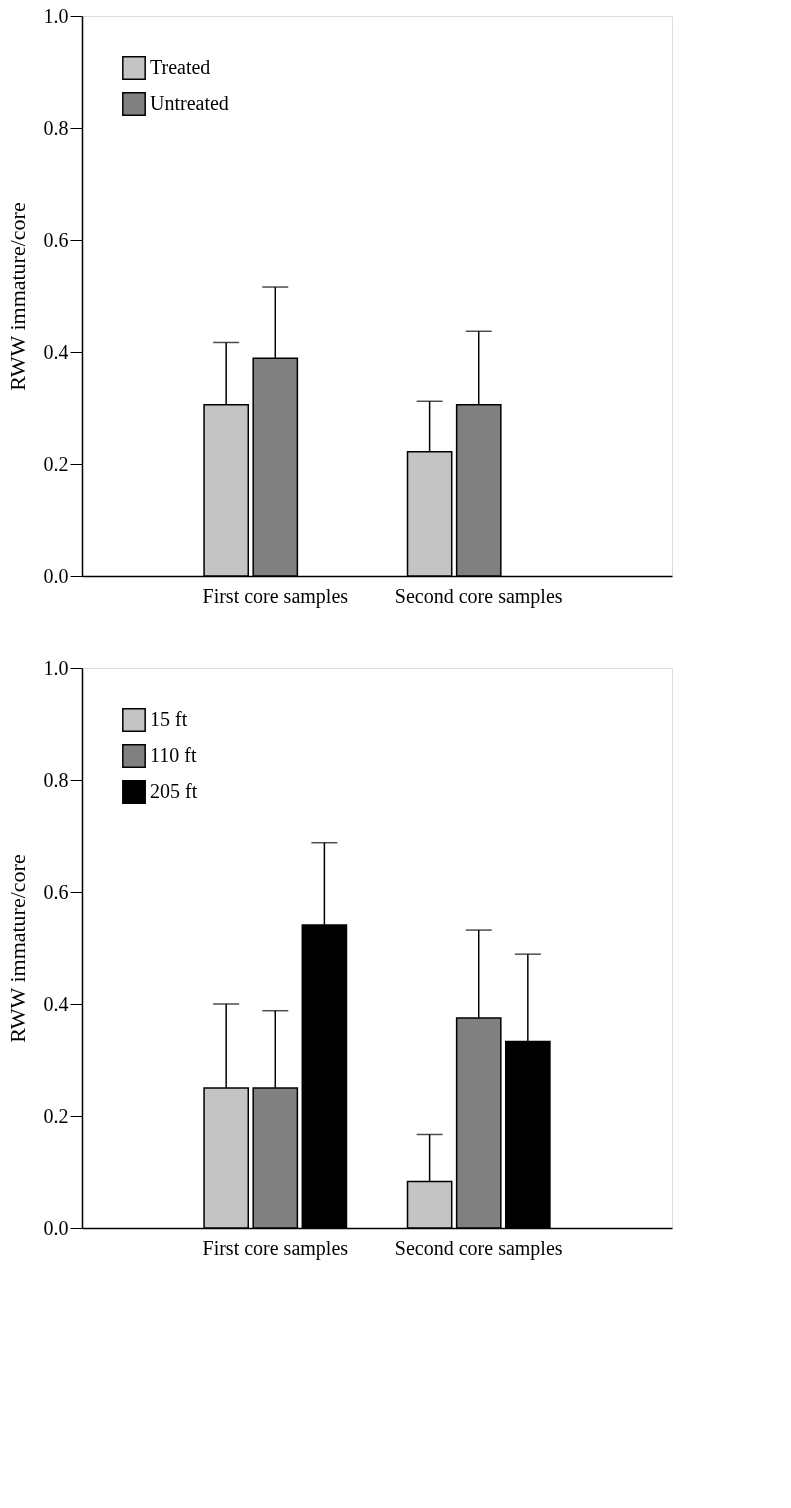  What do you see at coordinates (169, 719) in the screenshot?
I see `legend-label: 15 ft` at bounding box center [169, 719].